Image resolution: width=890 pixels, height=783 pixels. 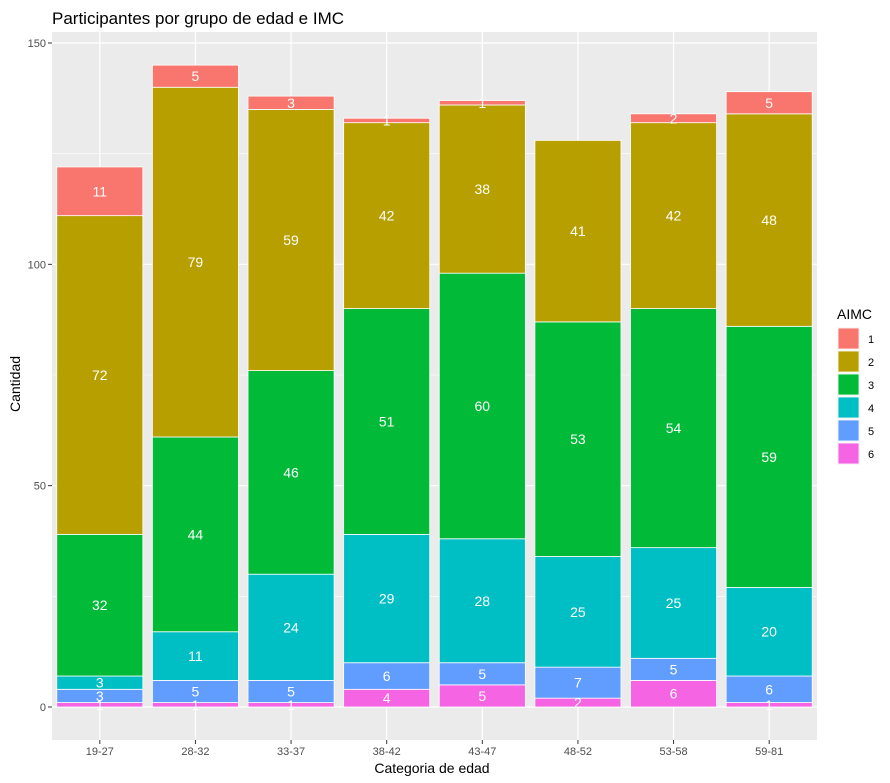 I want to click on bar-value-label: 28, so click(x=483, y=601).